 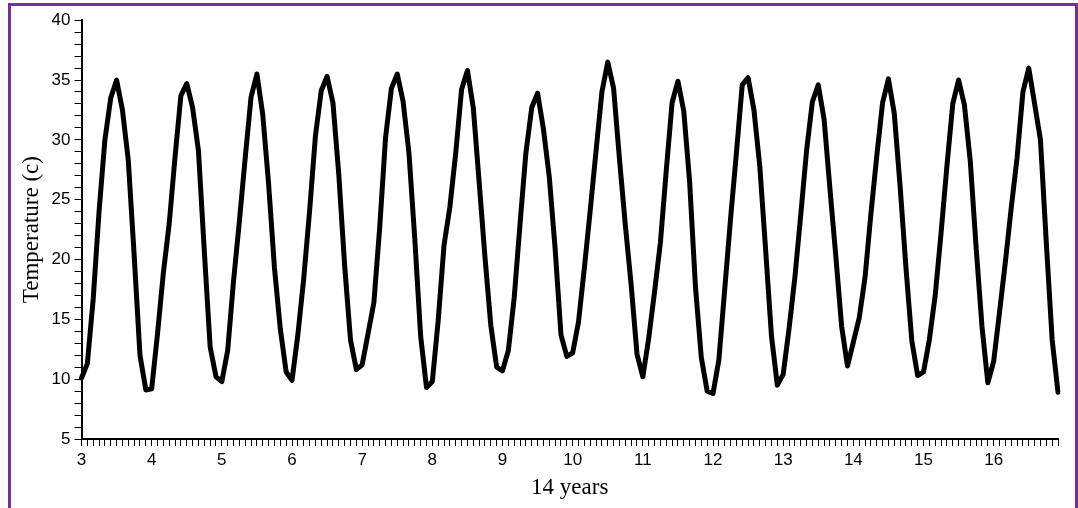 What do you see at coordinates (643, 459) in the screenshot?
I see `x-tick-label: 11` at bounding box center [643, 459].